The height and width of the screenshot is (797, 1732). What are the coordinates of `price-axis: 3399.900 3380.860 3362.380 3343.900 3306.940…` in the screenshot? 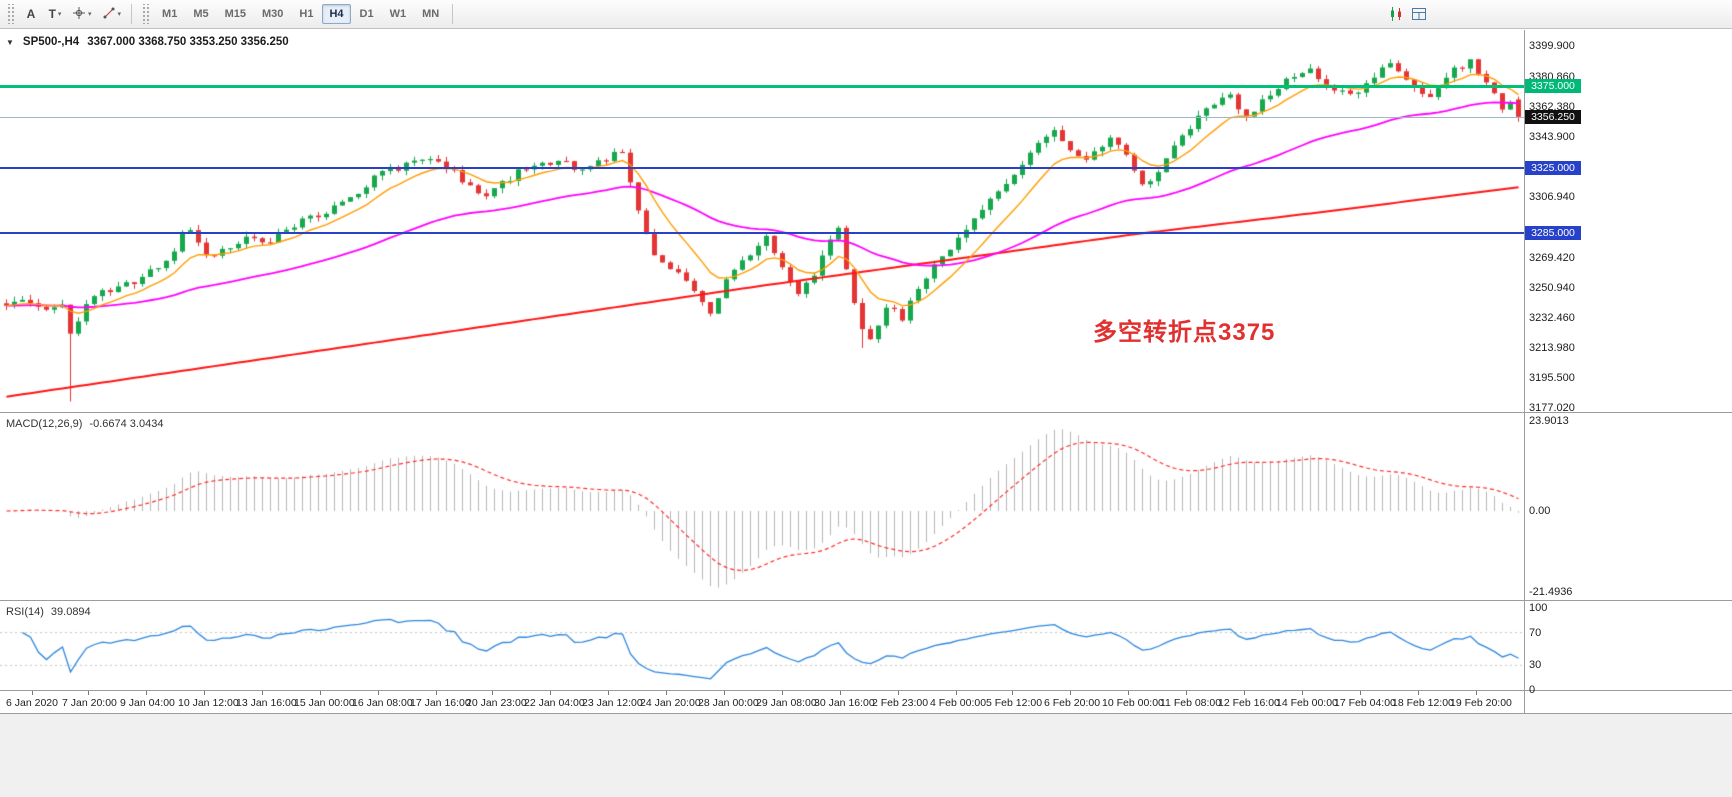 It's located at (1628, 371).